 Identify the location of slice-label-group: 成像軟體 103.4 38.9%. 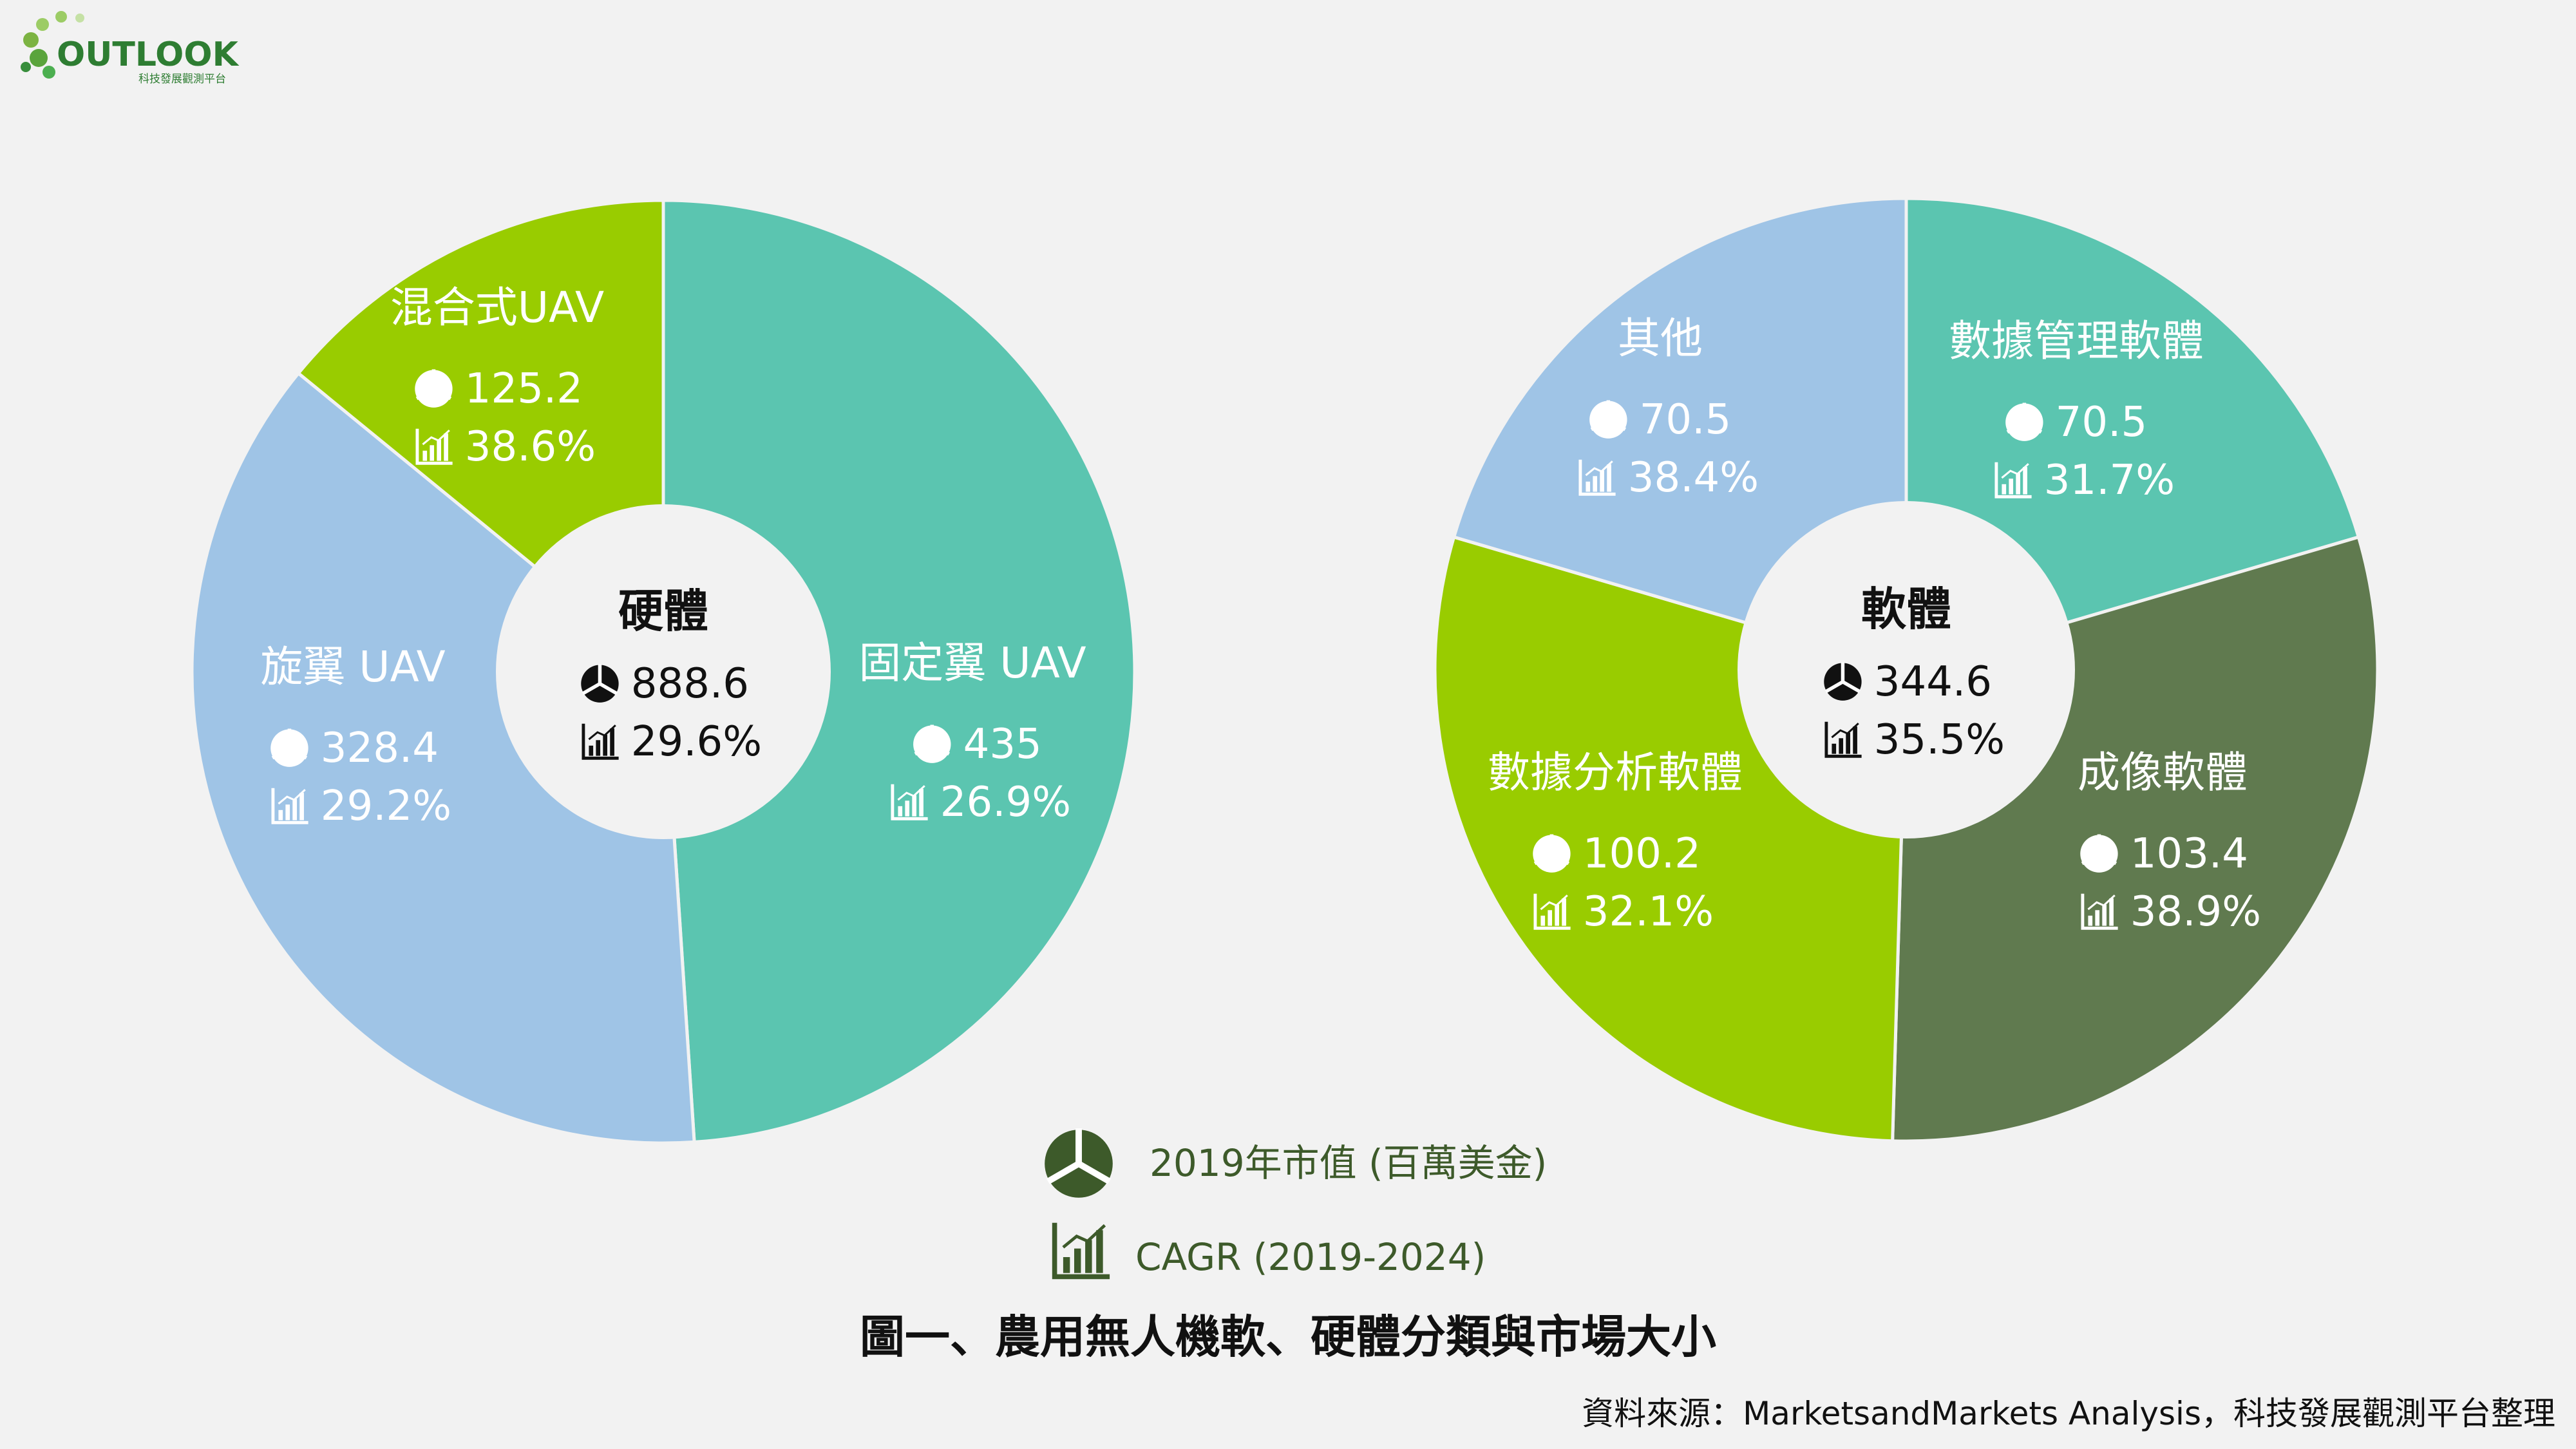
(2169, 842).